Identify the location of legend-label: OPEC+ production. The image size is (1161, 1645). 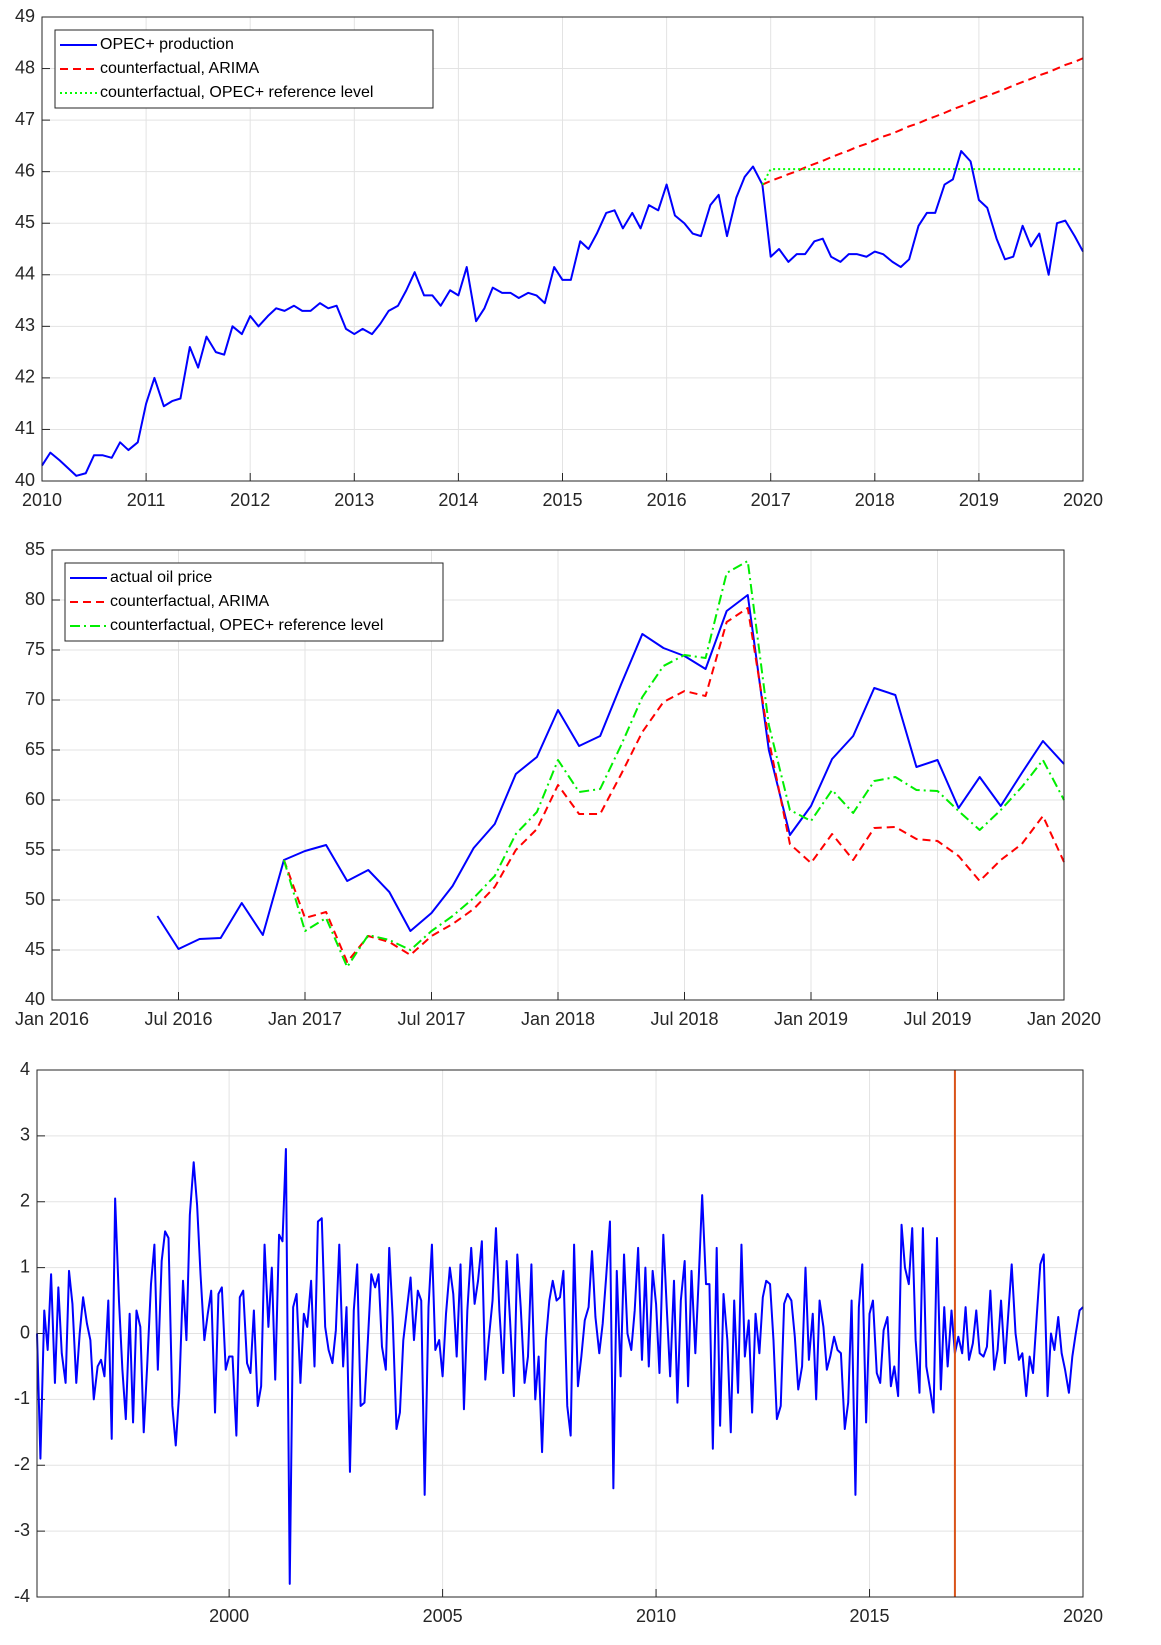
(167, 44).